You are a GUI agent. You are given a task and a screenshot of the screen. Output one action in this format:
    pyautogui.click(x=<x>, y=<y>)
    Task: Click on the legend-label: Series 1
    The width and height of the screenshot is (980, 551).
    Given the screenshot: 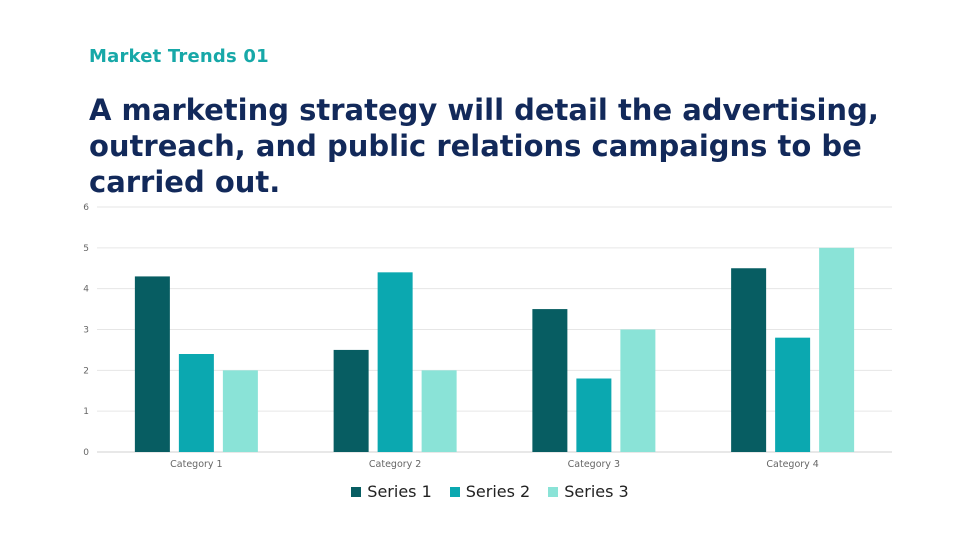 What is the action you would take?
    pyautogui.click(x=399, y=491)
    